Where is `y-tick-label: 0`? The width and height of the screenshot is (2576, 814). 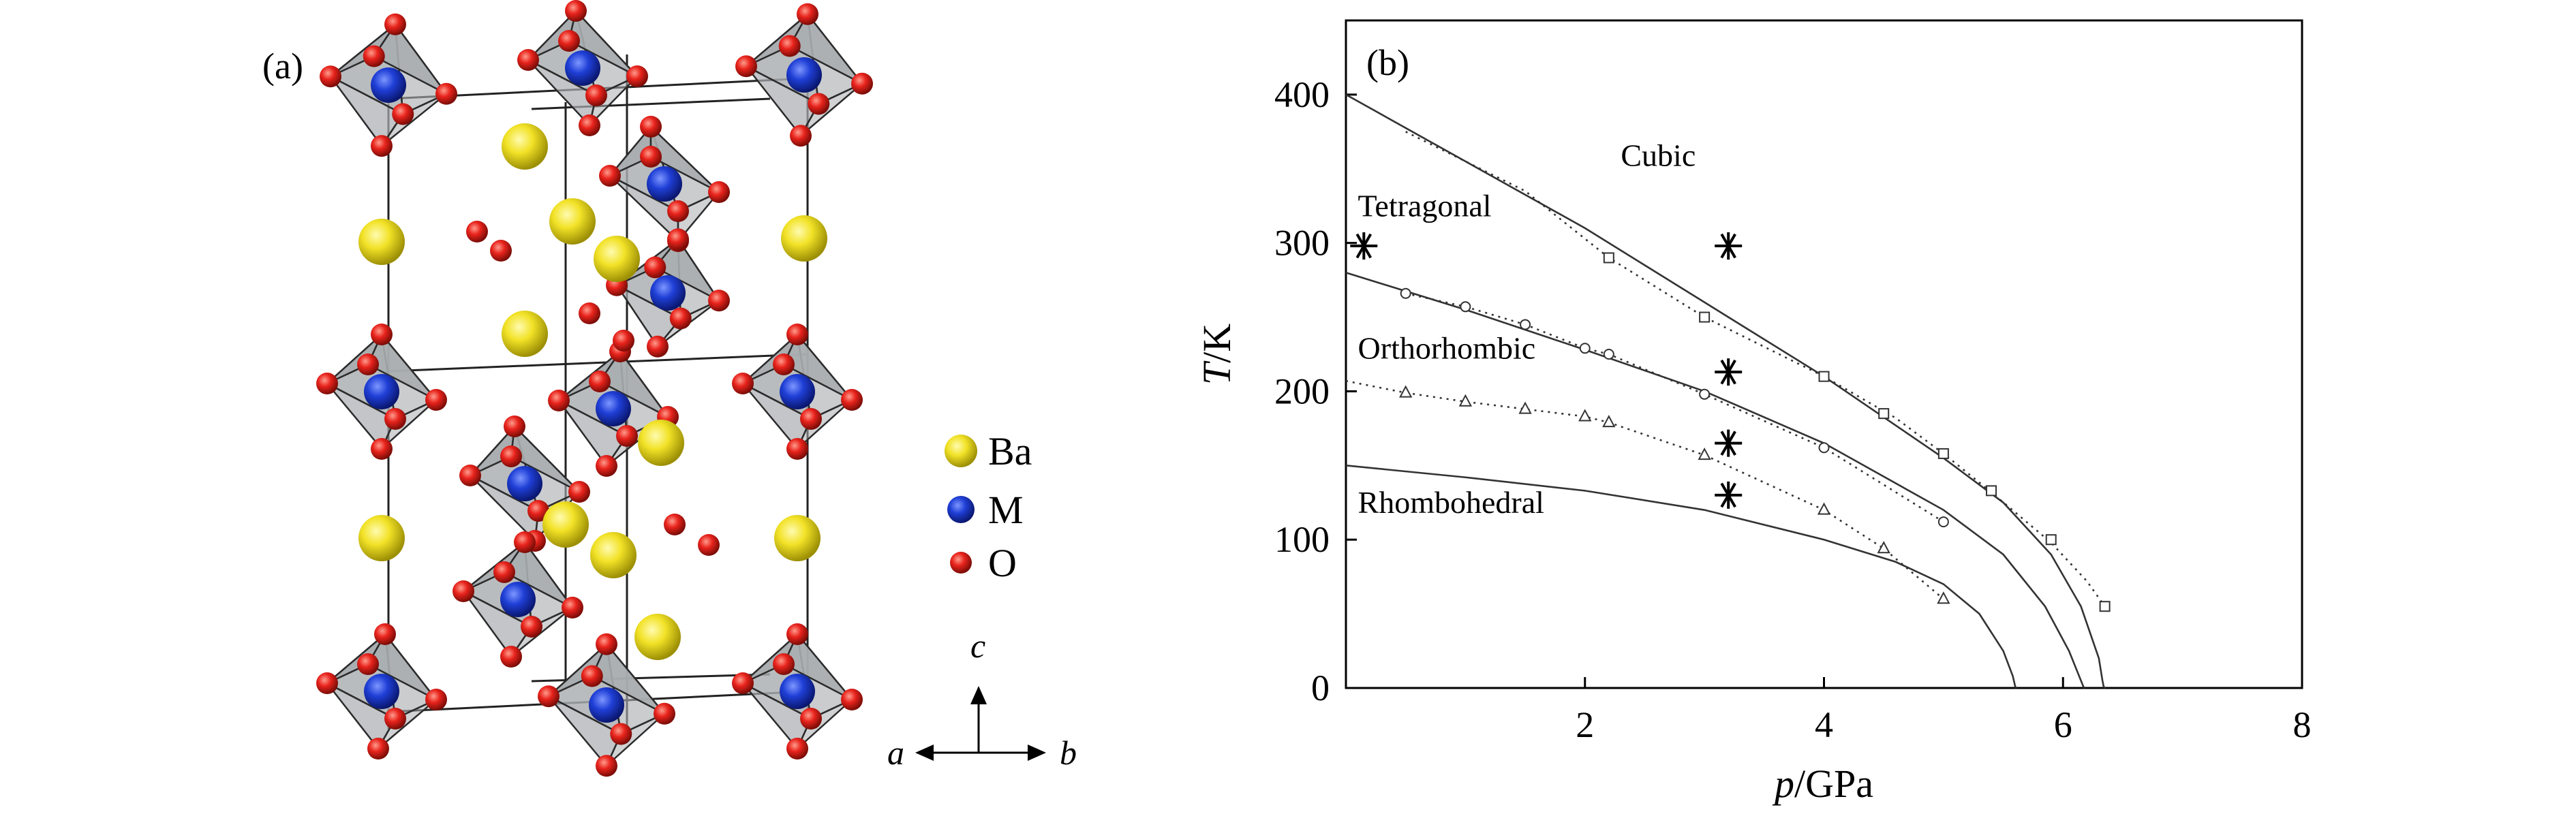
y-tick-label: 0 is located at coordinates (1320, 688).